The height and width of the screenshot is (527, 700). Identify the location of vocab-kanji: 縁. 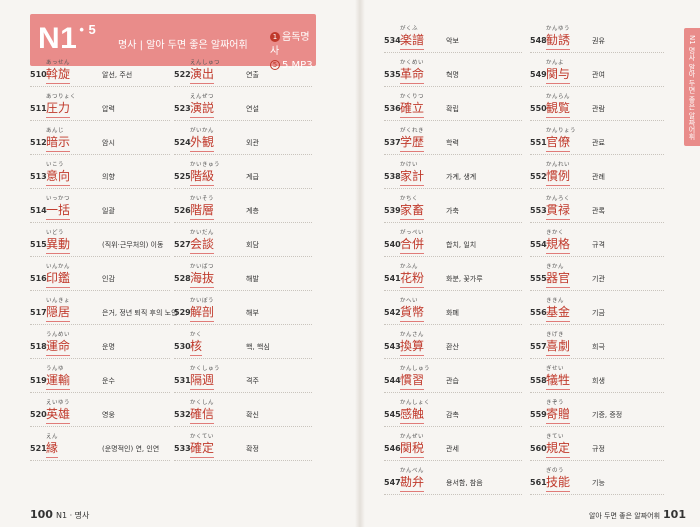
(52, 448).